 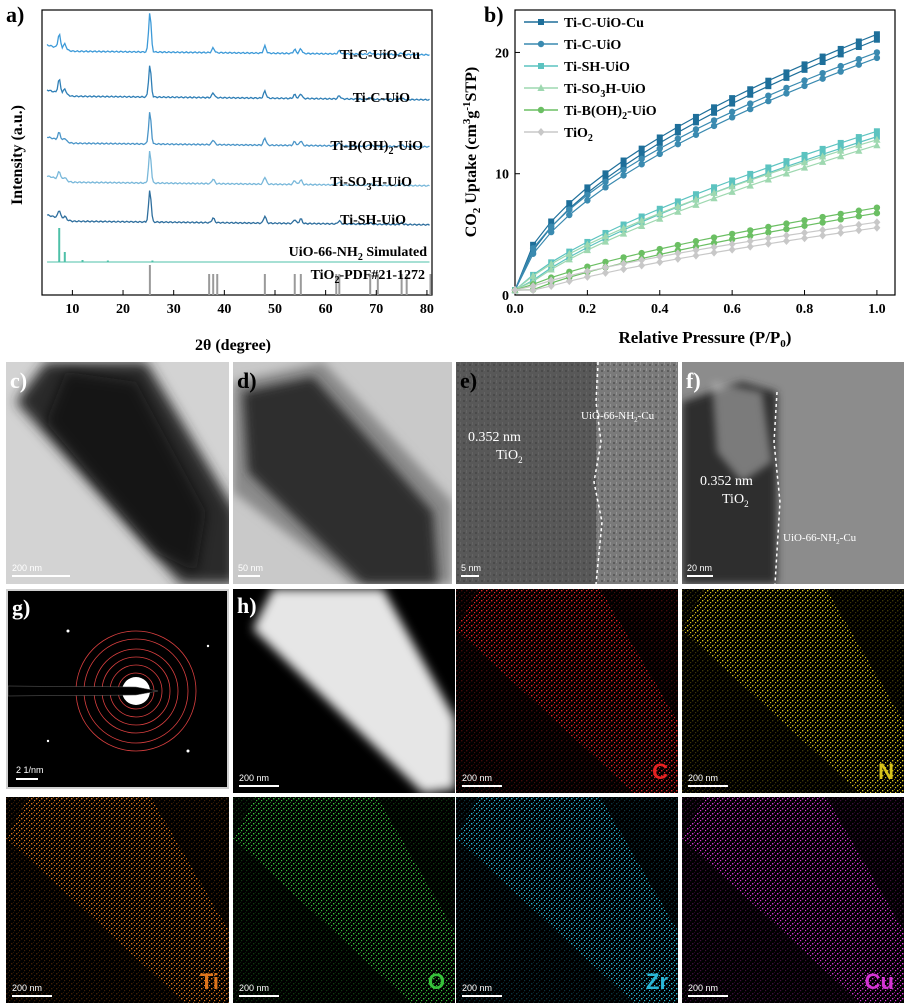 What do you see at coordinates (436, 981) in the screenshot?
I see `eds-element-label: O` at bounding box center [436, 981].